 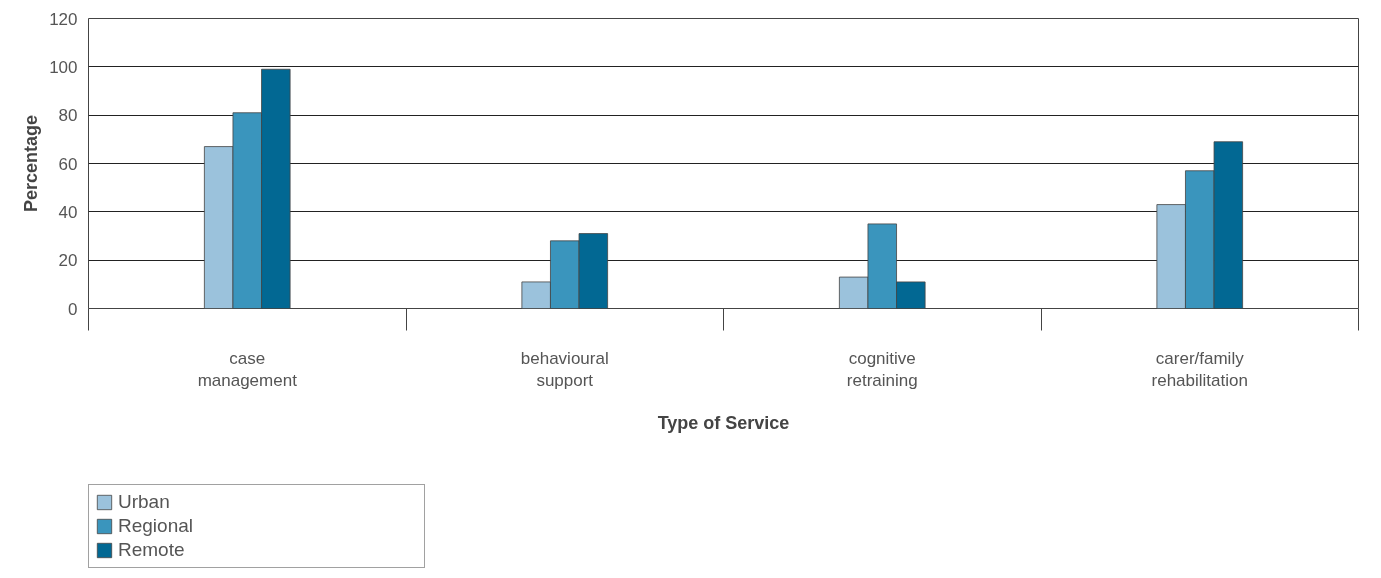 What do you see at coordinates (882, 369) in the screenshot?
I see `x-tick-label: cognitive retraining` at bounding box center [882, 369].